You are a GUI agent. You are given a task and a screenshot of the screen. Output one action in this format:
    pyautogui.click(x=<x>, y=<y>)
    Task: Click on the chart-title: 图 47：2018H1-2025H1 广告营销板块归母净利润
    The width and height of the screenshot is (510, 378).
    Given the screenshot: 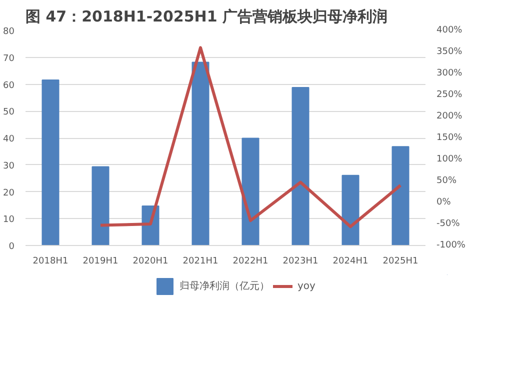 What is the action you would take?
    pyautogui.click(x=207, y=17)
    